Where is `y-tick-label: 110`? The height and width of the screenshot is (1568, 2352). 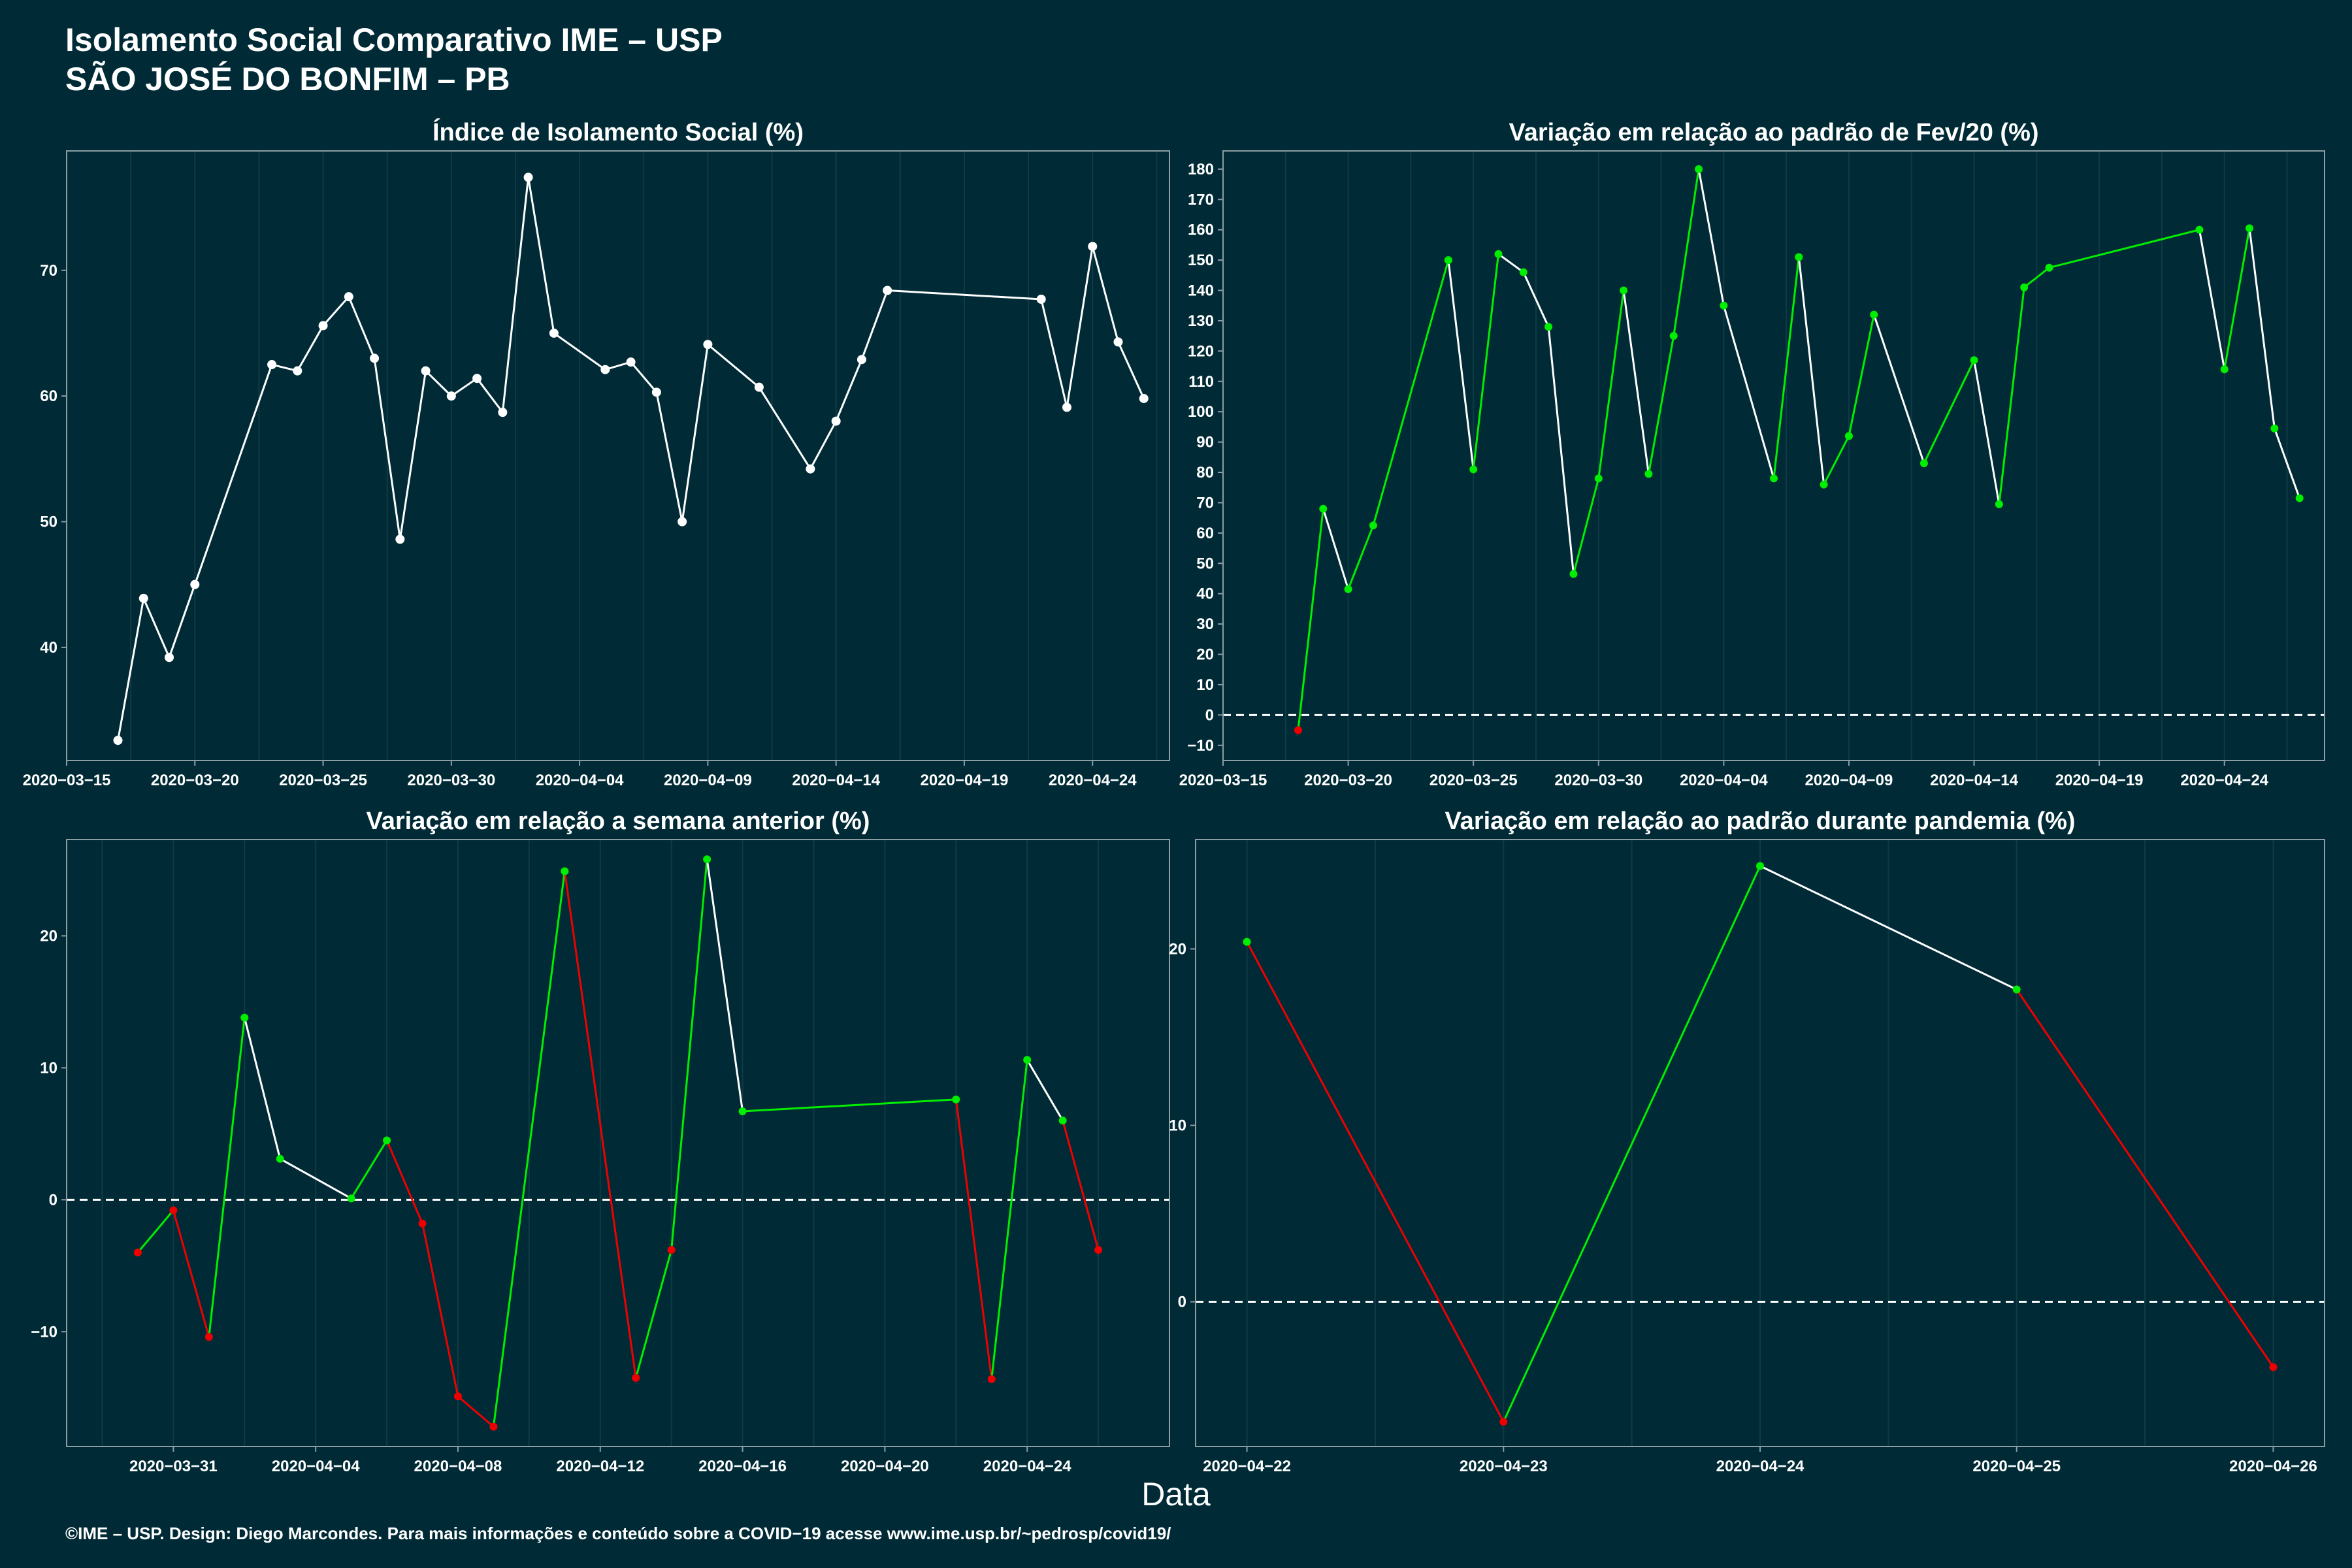 y-tick-label: 110 is located at coordinates (1201, 382).